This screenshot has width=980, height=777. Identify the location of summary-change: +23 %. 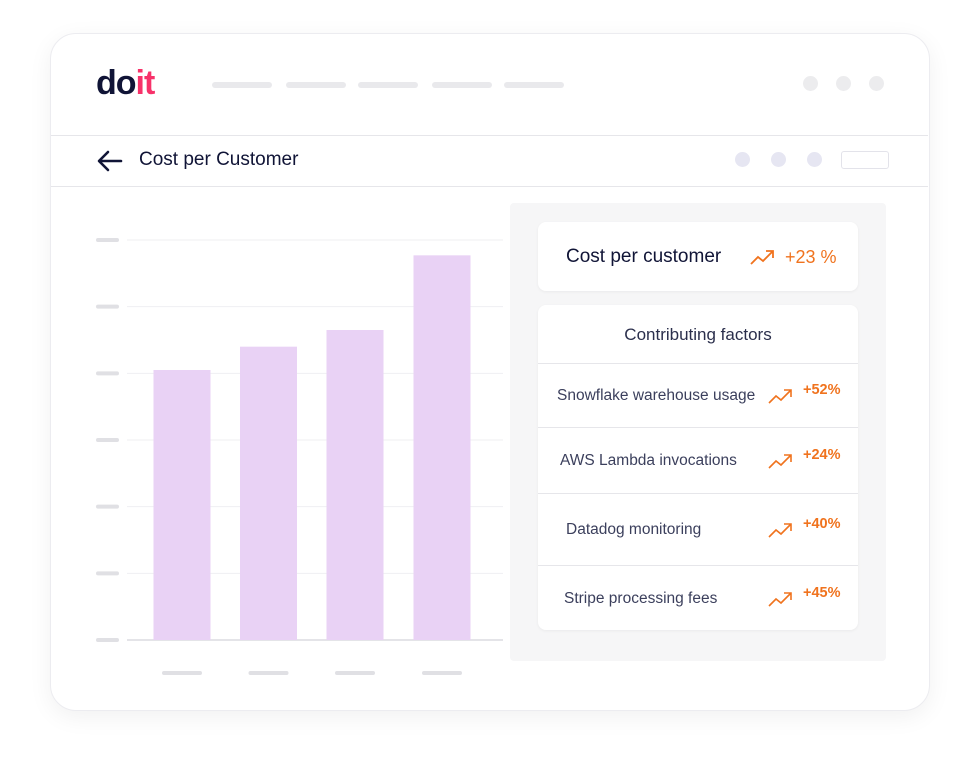
(811, 257).